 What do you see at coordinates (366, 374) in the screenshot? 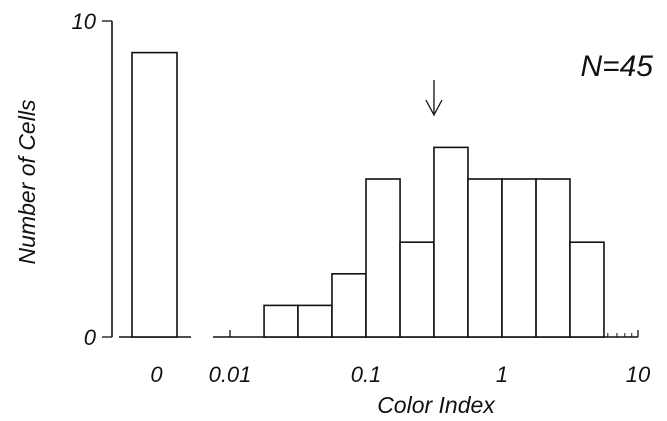
I see `x-tick-label: 0.1` at bounding box center [366, 374].